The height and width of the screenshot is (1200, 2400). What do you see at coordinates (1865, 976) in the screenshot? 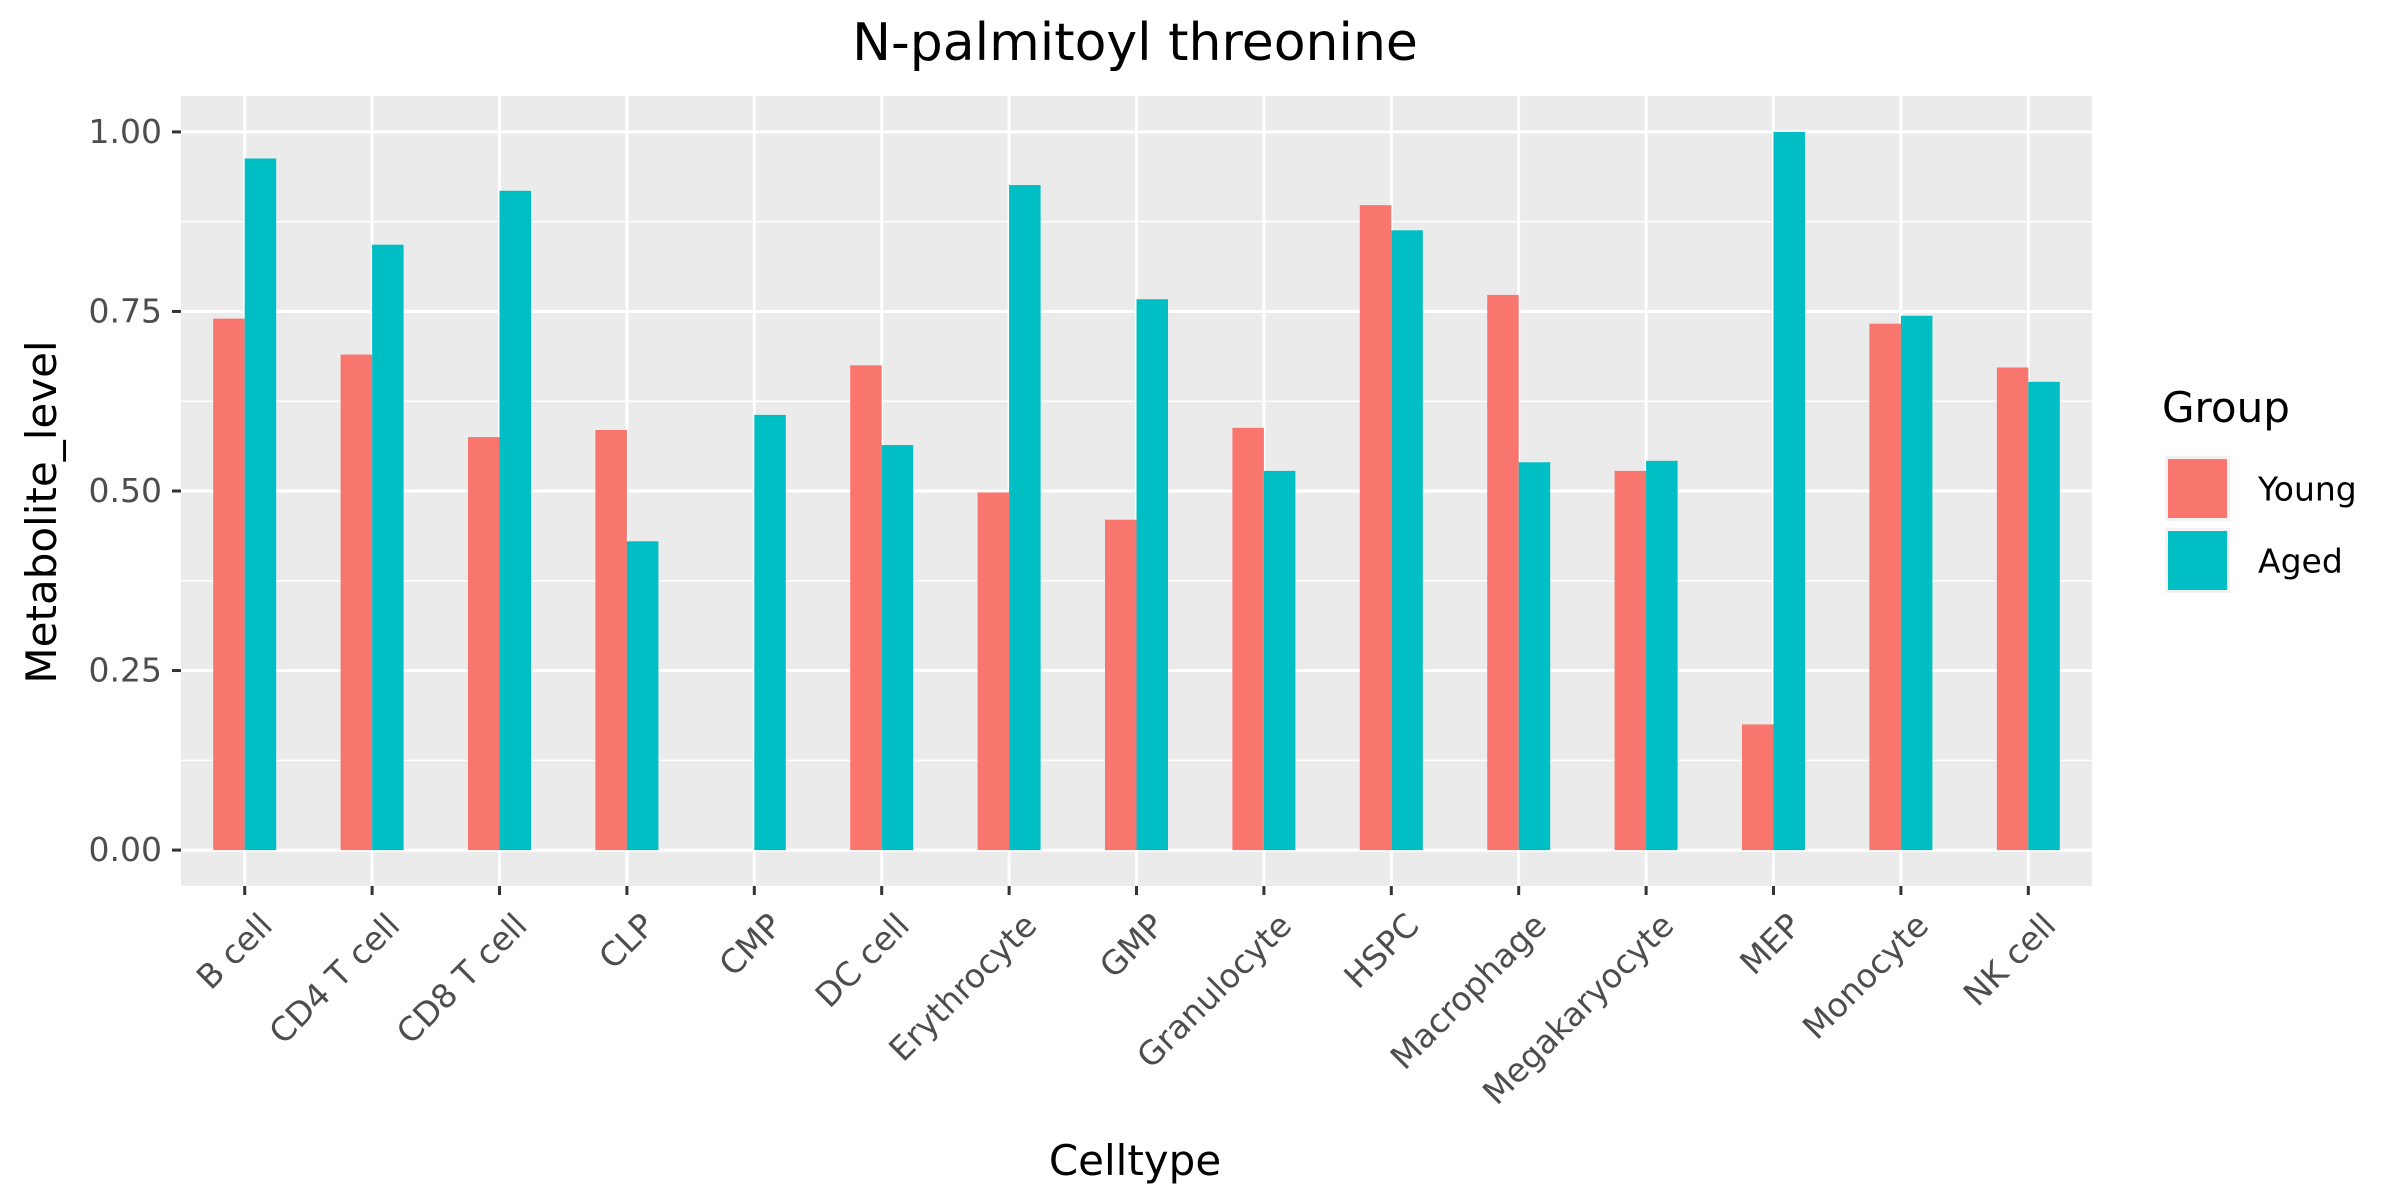
I see `x-tick-label: Monocyte` at bounding box center [1865, 976].